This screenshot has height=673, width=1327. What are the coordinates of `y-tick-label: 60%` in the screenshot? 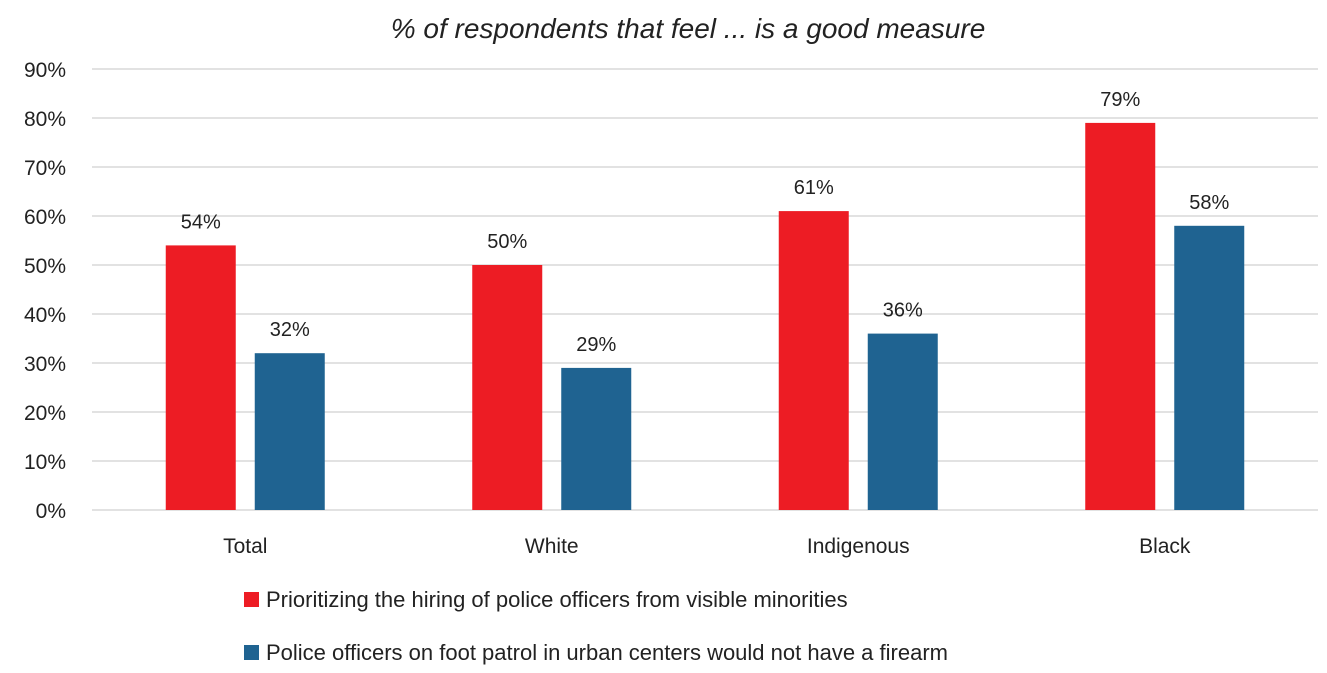 It's located at (45, 217).